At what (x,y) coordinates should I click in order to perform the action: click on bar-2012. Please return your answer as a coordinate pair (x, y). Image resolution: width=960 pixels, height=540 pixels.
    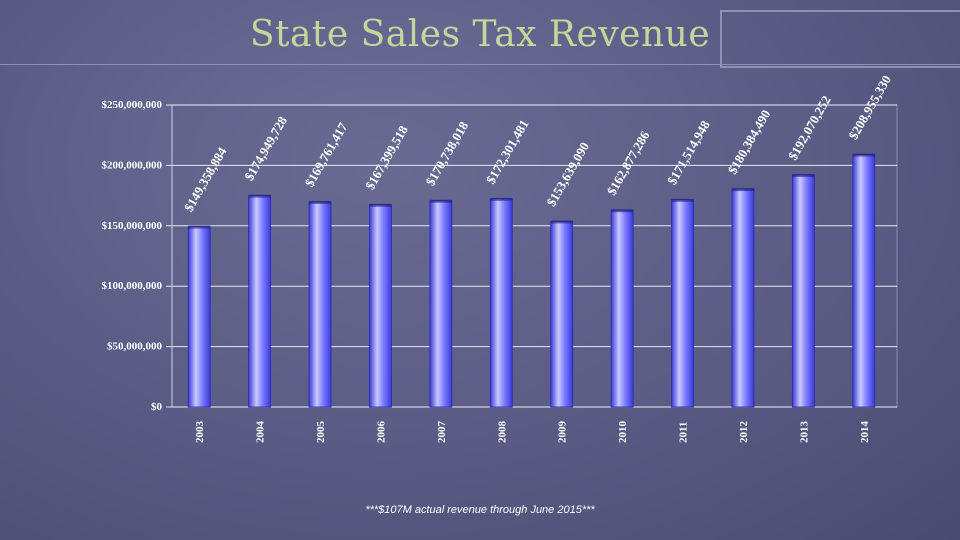
    Looking at the image, I should click on (743, 298).